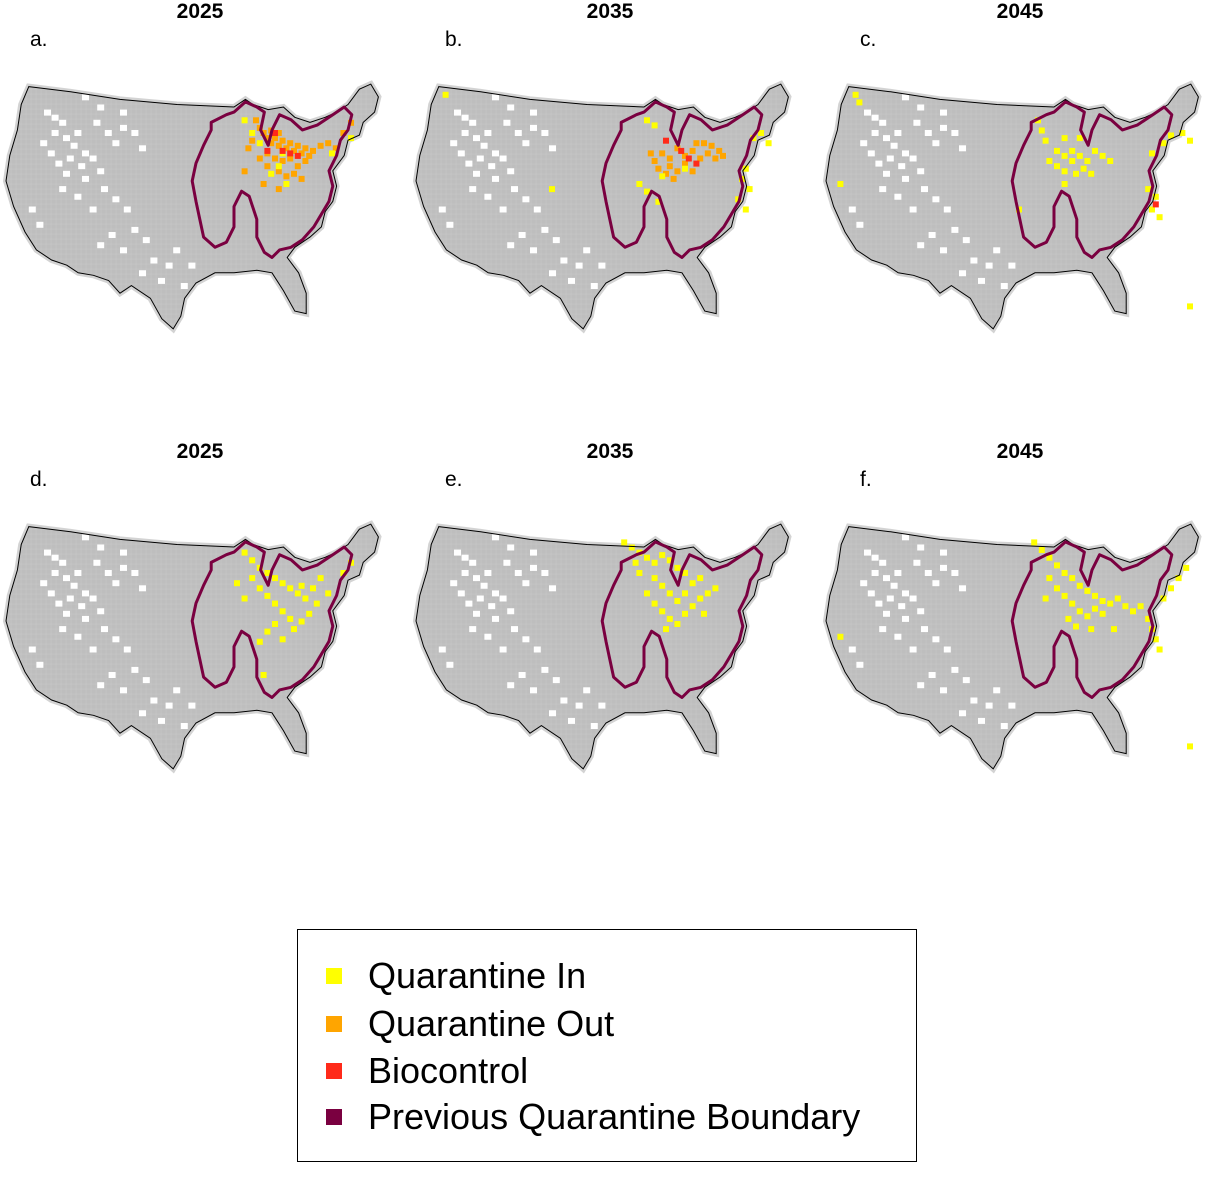 Image resolution: width=1216 pixels, height=1186 pixels. I want to click on panel-letter-label: c., so click(868, 39).